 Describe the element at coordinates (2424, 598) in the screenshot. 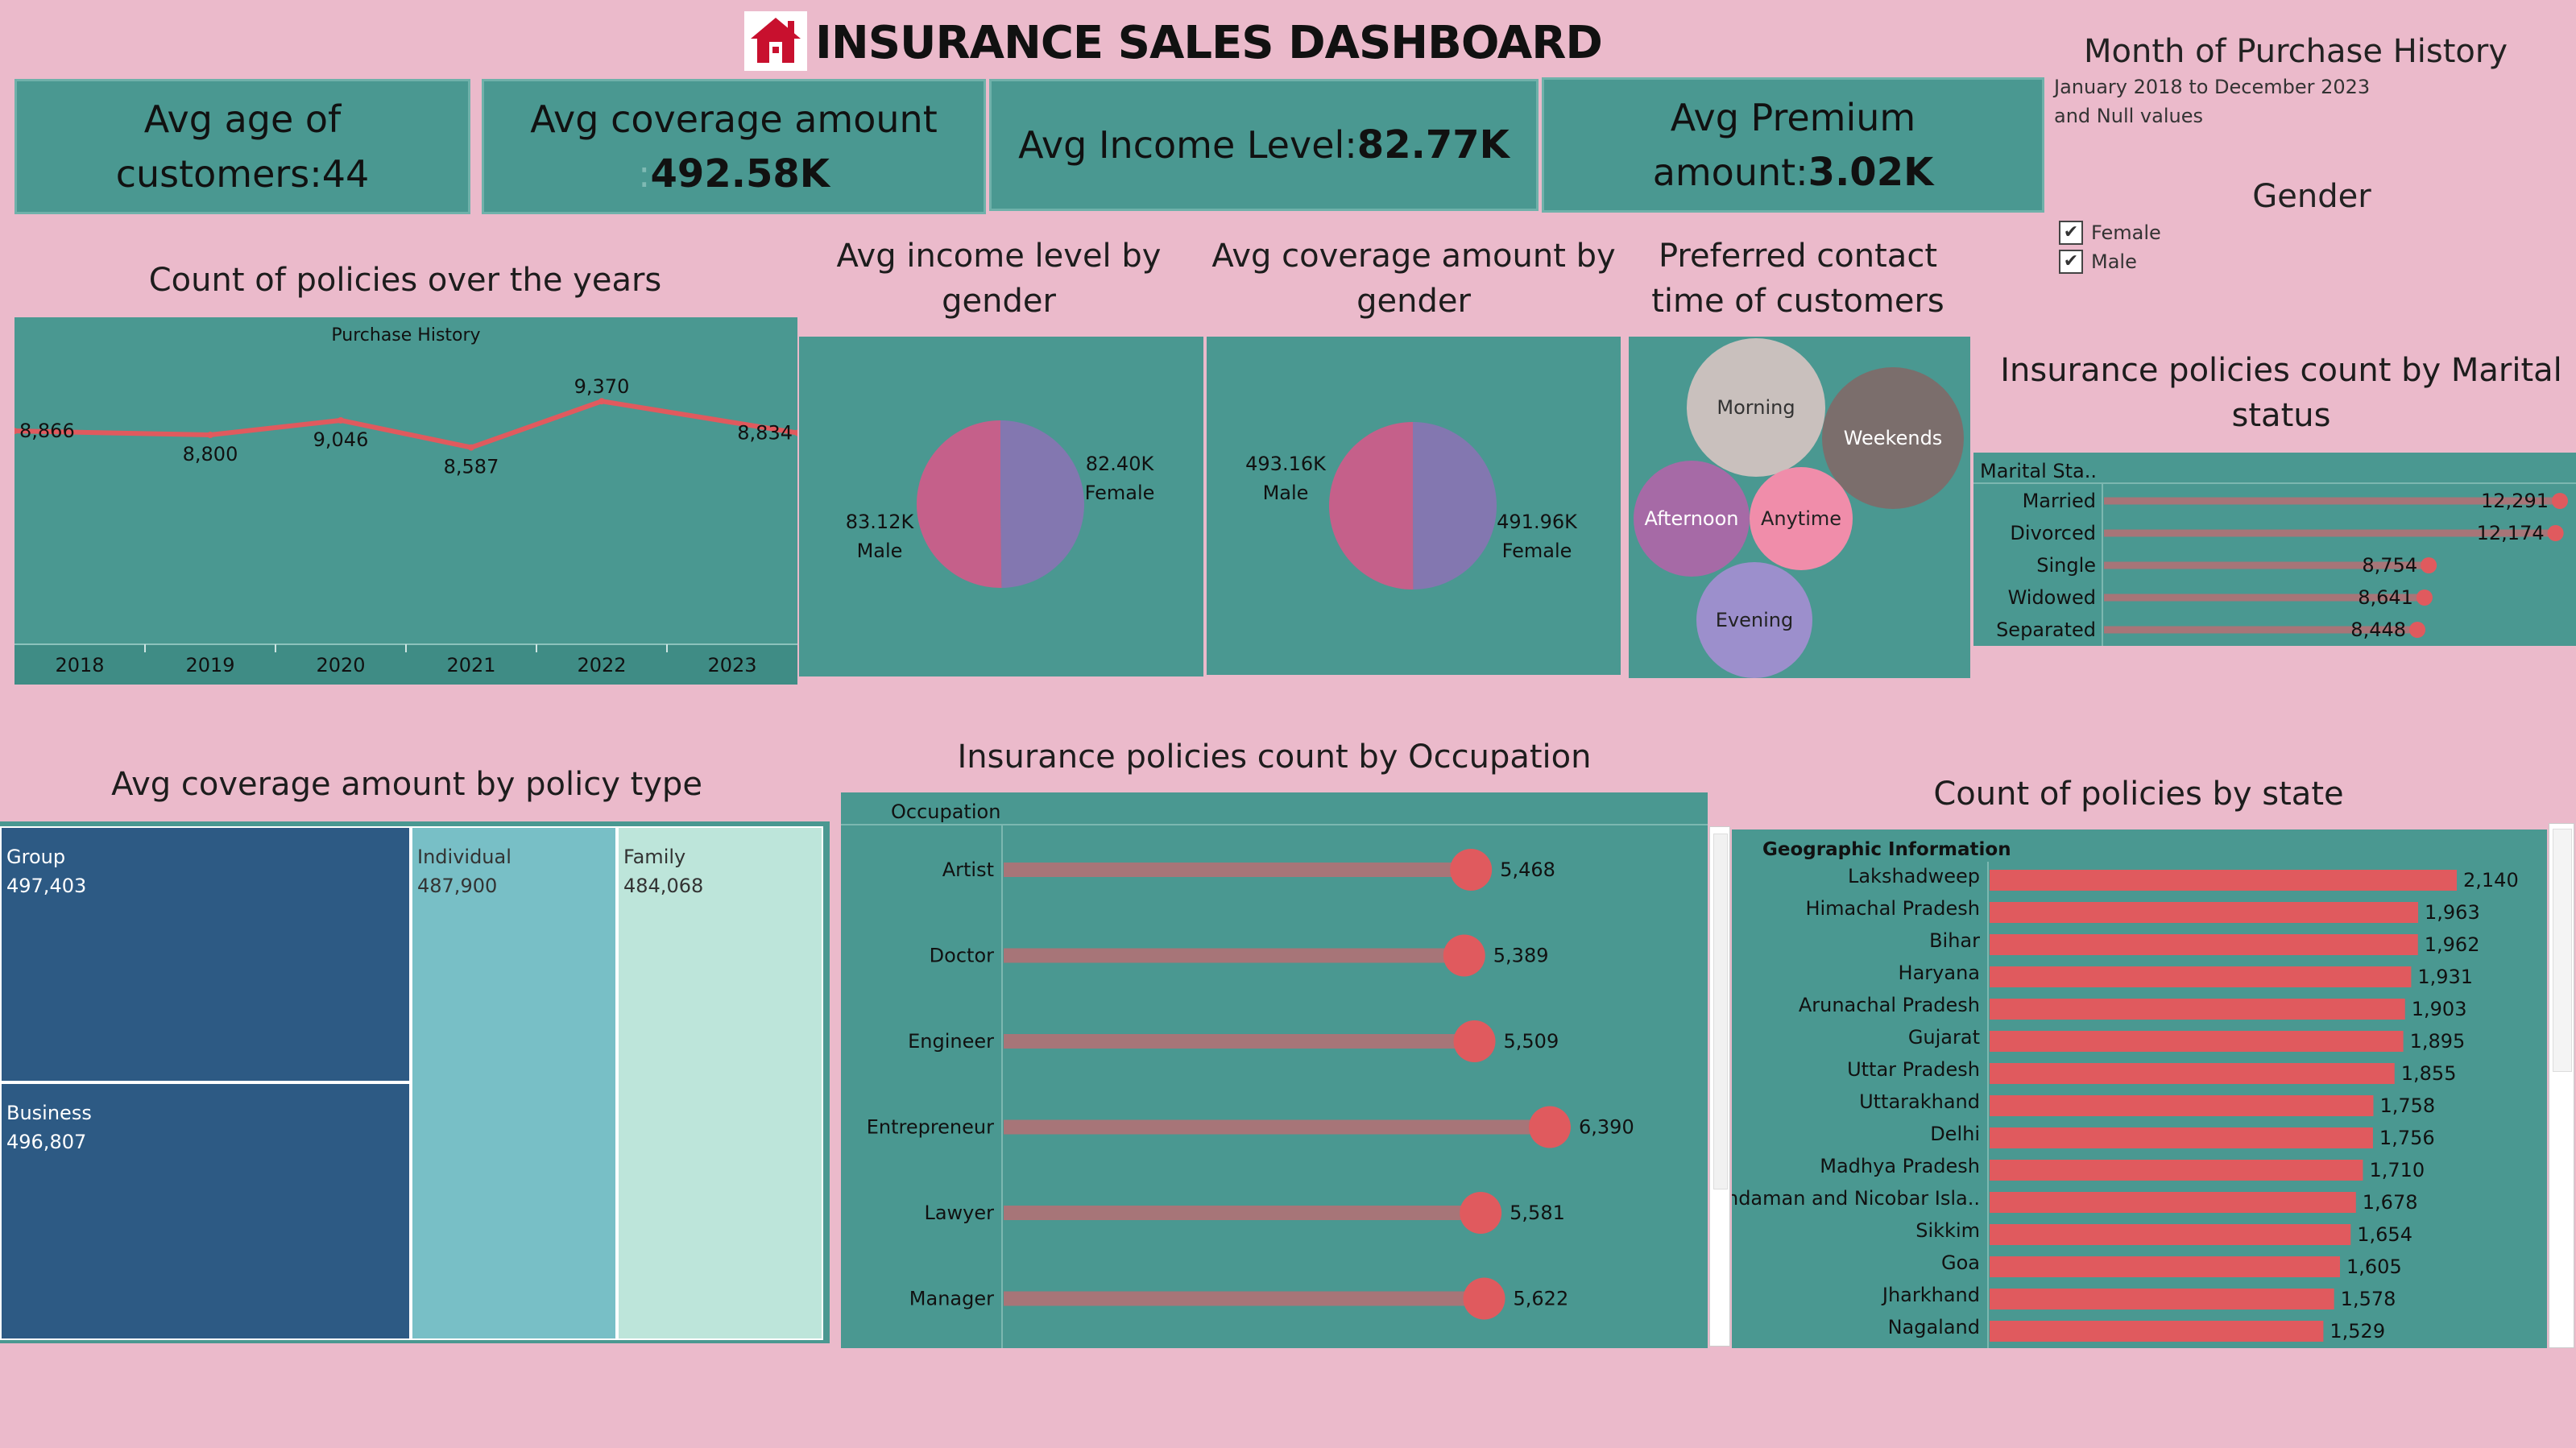

I see `marital-dot-widowed` at that location.